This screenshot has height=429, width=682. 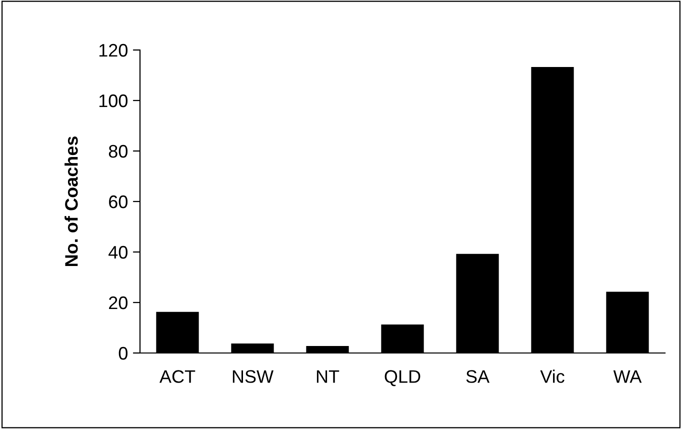 What do you see at coordinates (552, 376) in the screenshot?
I see `x-tick-label: Vic` at bounding box center [552, 376].